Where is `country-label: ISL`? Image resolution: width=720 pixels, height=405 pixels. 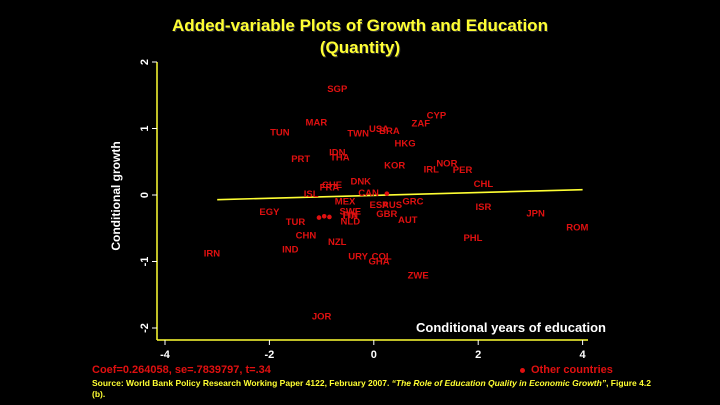 country-label: ISL is located at coordinates (311, 194).